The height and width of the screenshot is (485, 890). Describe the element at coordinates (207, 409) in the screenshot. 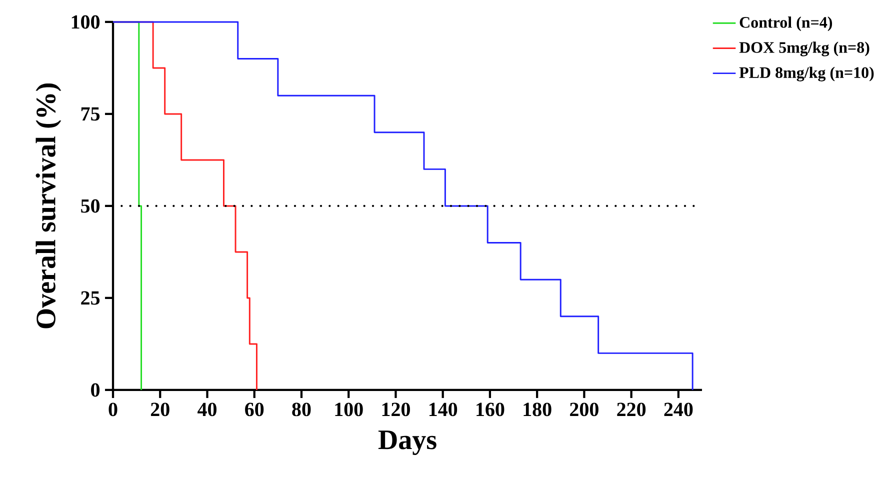

I see `x-tick-label: 40` at that location.